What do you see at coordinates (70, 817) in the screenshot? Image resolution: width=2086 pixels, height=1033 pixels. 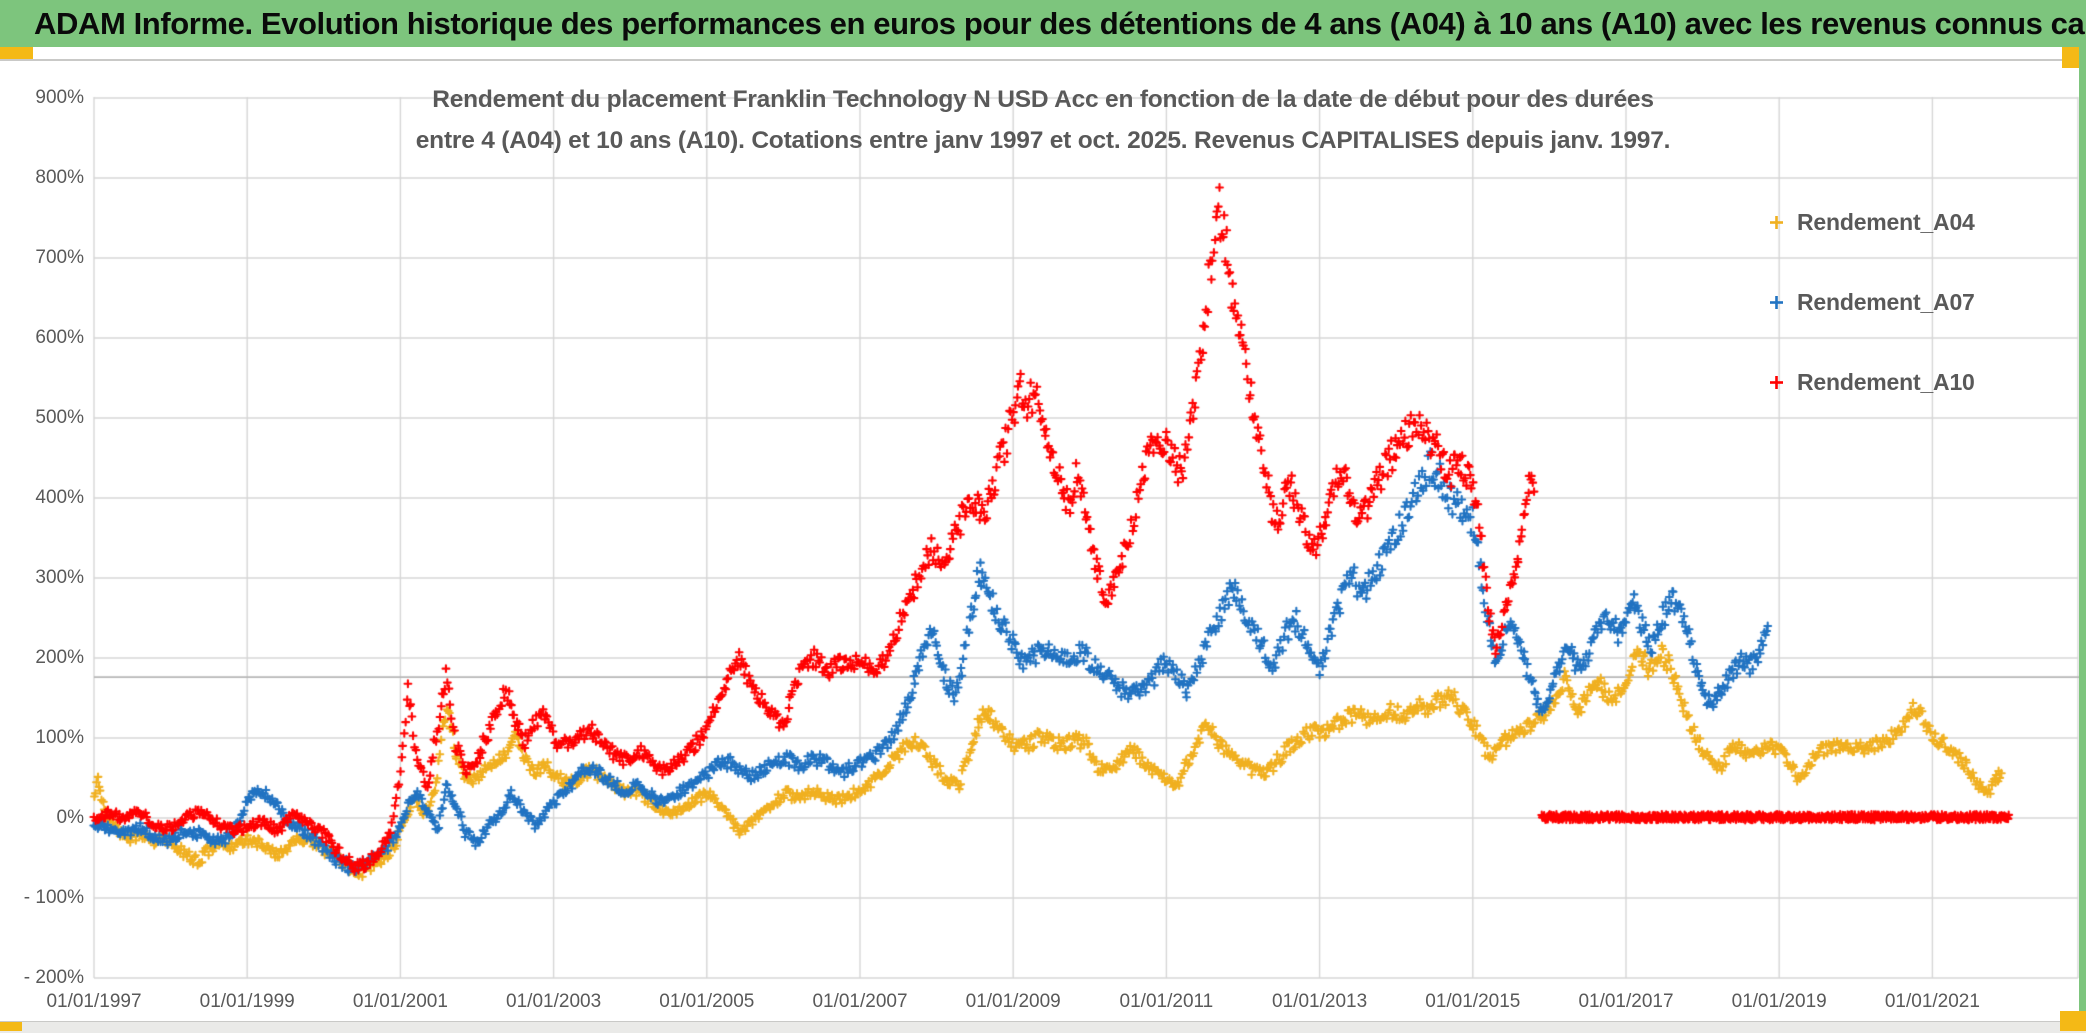 I see `y-axis-tick-label: 0%` at bounding box center [70, 817].